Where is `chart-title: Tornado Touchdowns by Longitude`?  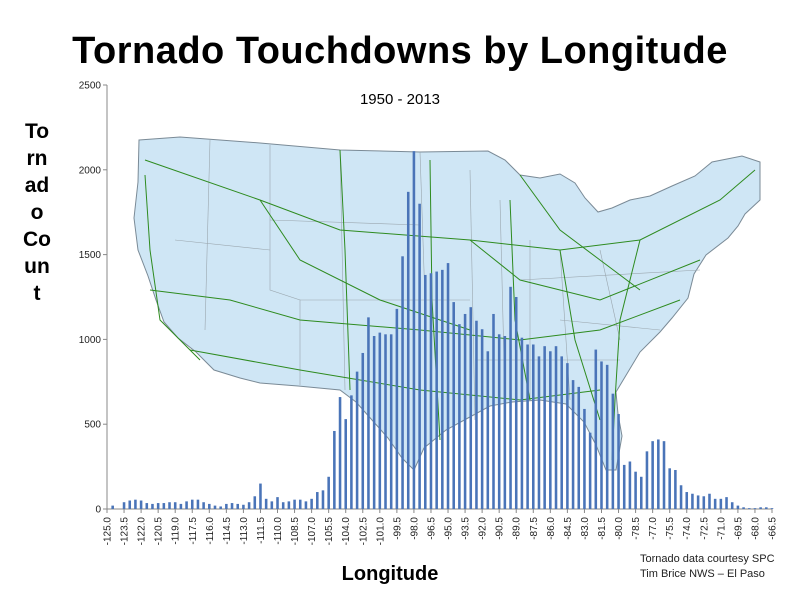 chart-title: Tornado Touchdowns by Longitude is located at coordinates (400, 51).